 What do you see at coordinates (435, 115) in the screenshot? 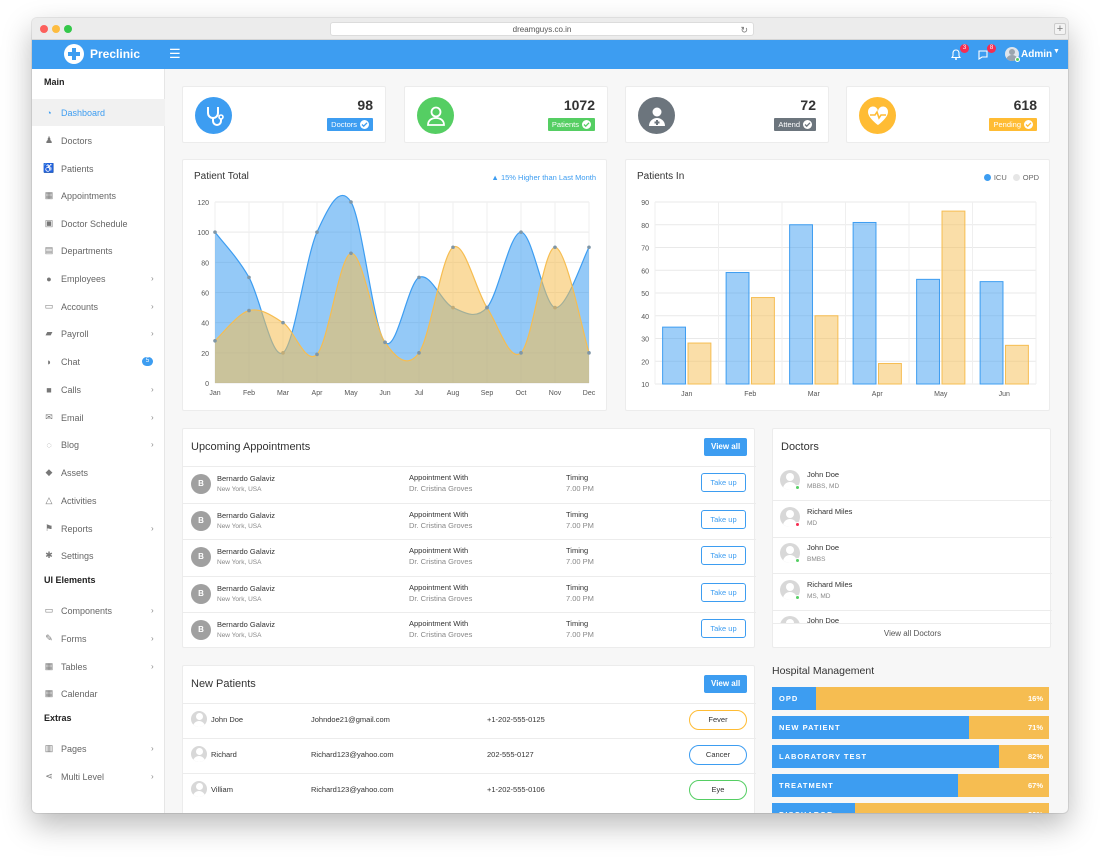
I see `user-icon` at bounding box center [435, 115].